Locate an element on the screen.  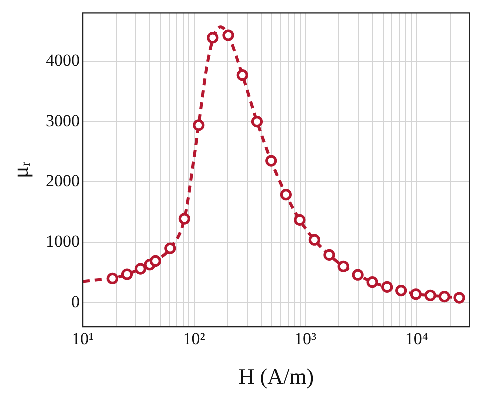
y-tick-label: 4000 is located at coordinates (63, 60).